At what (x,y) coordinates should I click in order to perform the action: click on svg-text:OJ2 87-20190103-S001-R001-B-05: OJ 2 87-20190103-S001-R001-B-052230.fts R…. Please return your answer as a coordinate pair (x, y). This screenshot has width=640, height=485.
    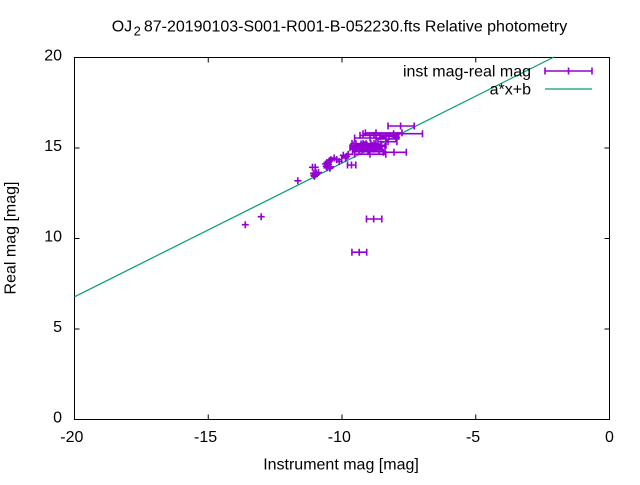
    Looking at the image, I should click on (340, 29).